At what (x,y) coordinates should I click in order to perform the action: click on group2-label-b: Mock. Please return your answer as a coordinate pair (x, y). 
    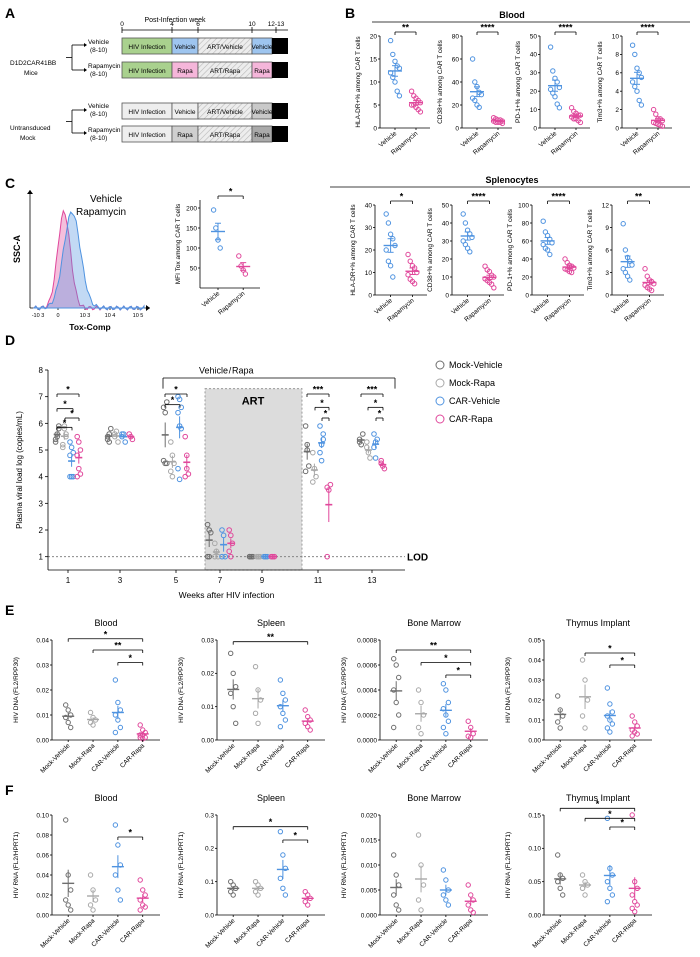
    Looking at the image, I should click on (28, 138).